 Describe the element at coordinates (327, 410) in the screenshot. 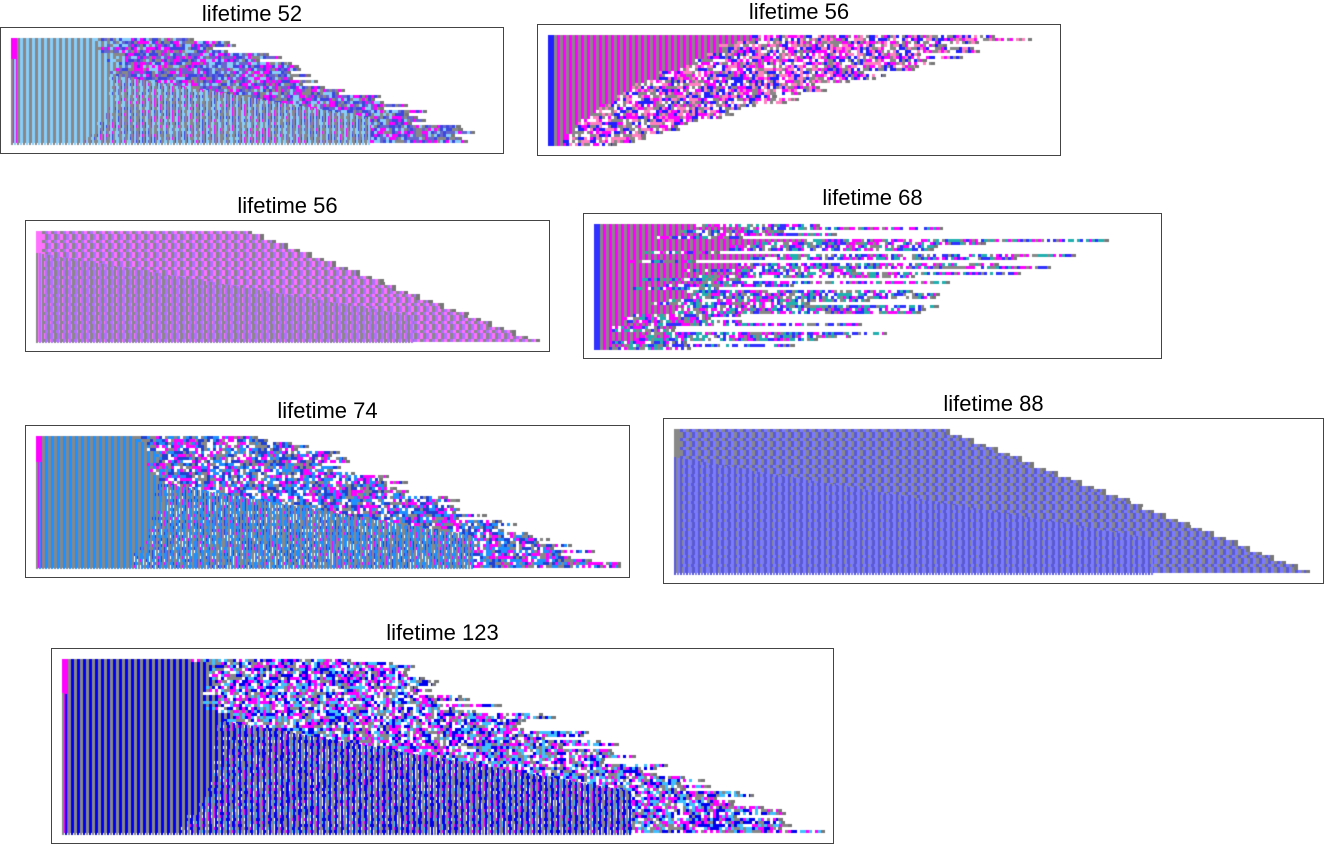

I see `panel-title: lifetime 74` at that location.